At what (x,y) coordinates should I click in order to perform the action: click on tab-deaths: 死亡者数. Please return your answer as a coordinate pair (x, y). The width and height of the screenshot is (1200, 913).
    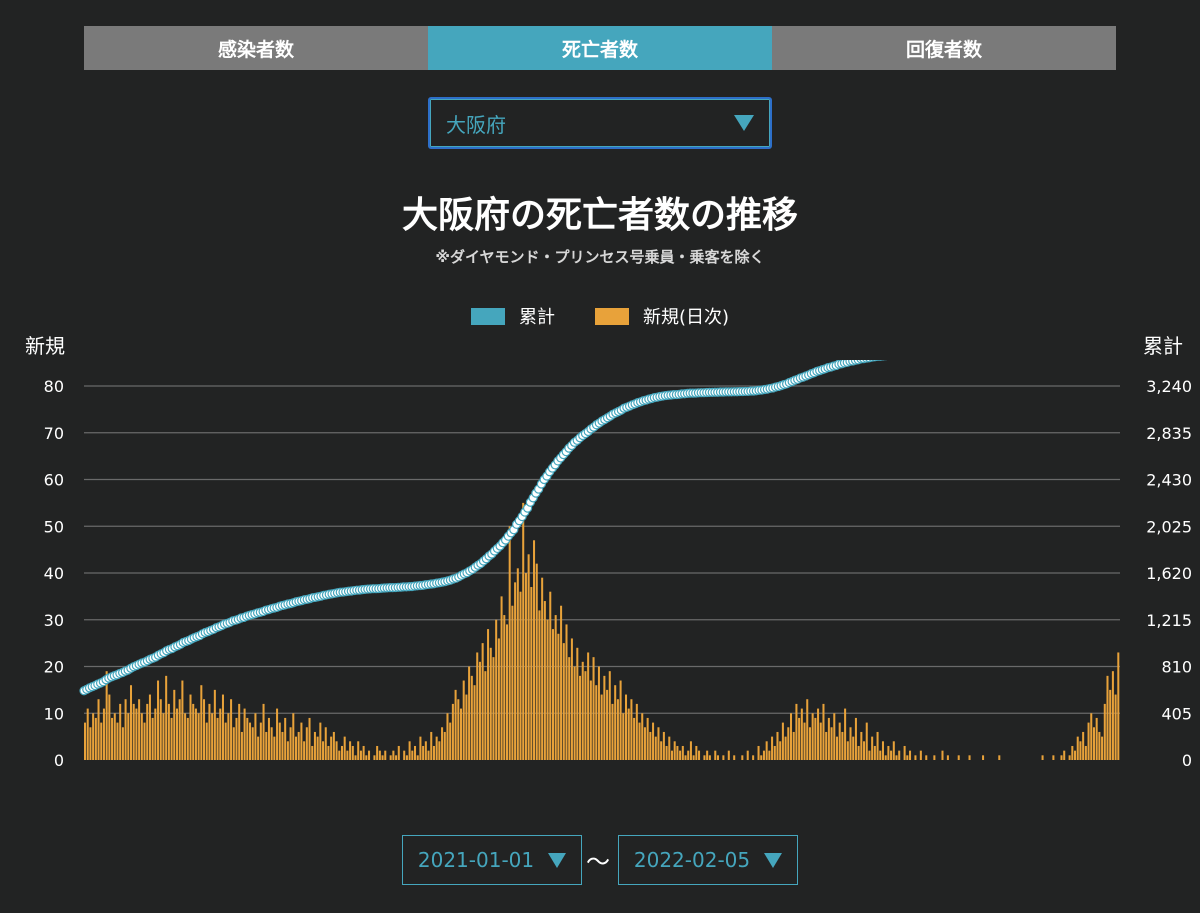
    Looking at the image, I should click on (600, 48).